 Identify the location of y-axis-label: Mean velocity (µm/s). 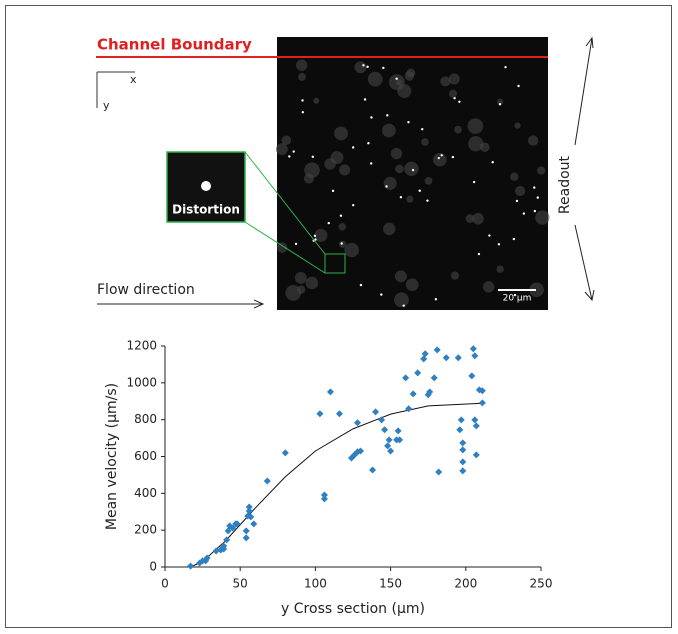
(112, 456).